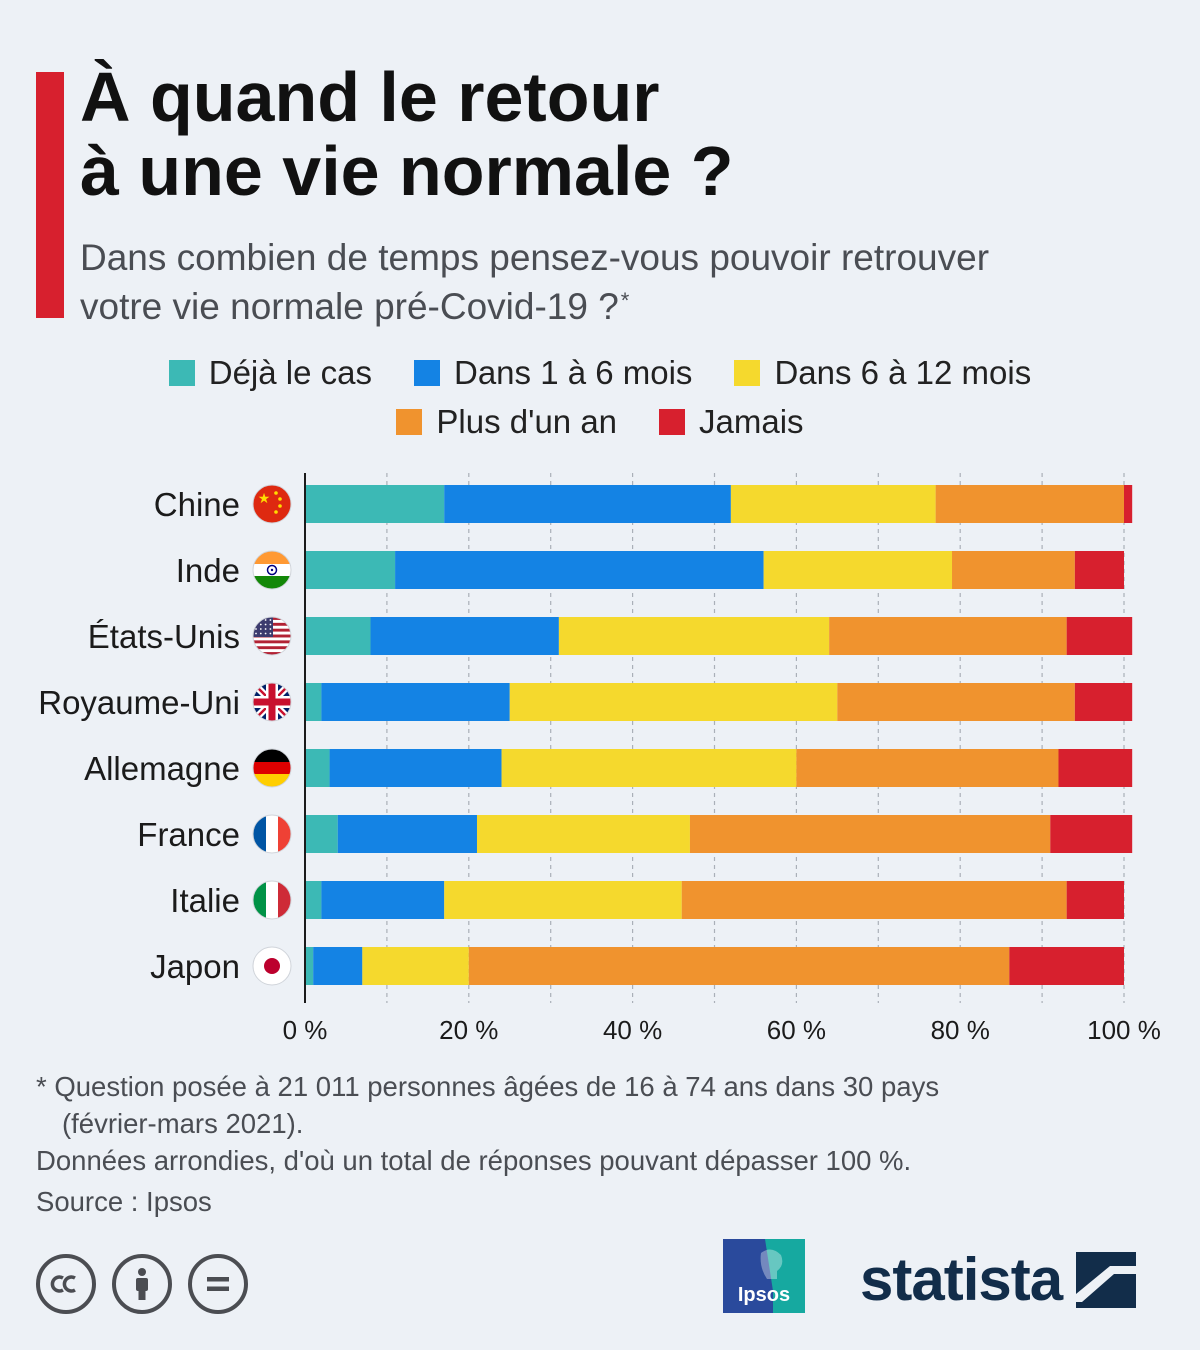  Describe the element at coordinates (370, 97) in the screenshot. I see `title-line-1: À quand le retour` at that location.